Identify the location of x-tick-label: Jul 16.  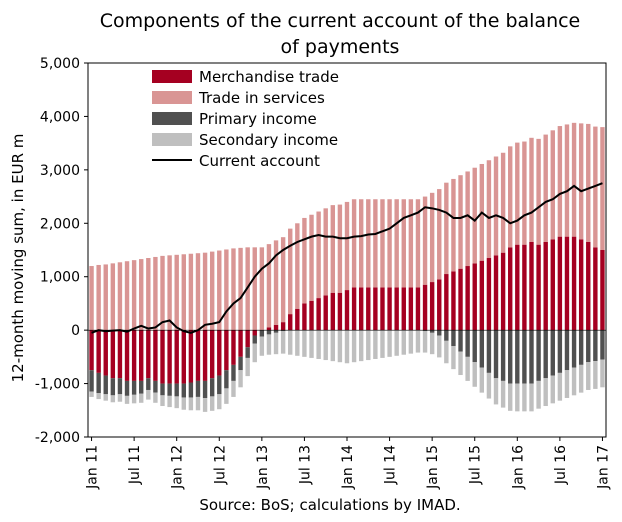
(561, 465).